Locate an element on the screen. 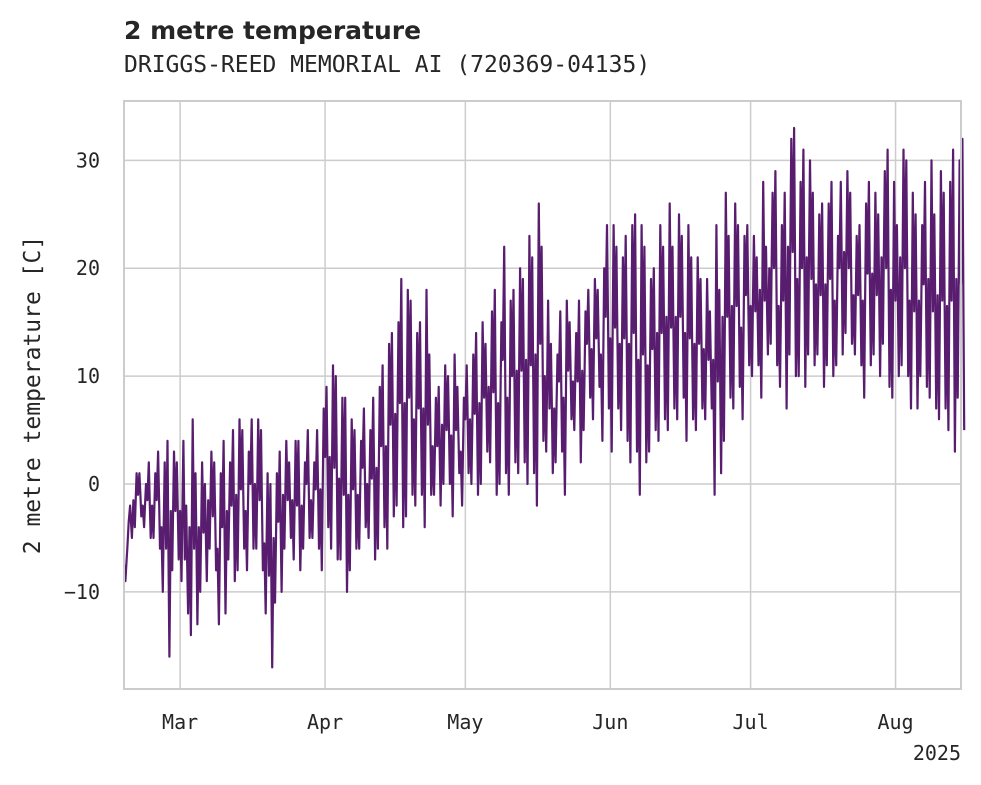  y-tick-label: −10 is located at coordinates (82, 592).